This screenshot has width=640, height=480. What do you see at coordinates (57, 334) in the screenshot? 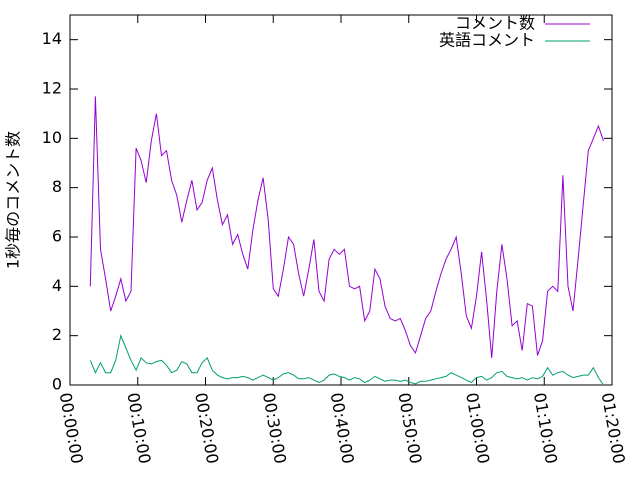
I see `y-tick-label: 2` at bounding box center [57, 334].